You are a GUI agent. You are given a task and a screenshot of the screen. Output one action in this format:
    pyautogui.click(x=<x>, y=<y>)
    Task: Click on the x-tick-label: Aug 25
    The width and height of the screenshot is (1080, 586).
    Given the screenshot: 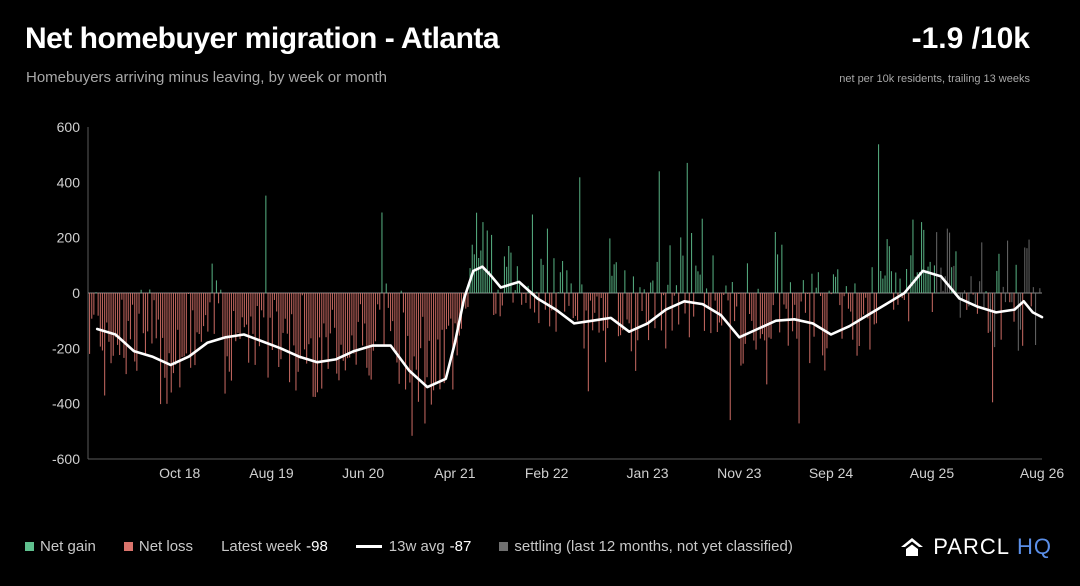 What is the action you would take?
    pyautogui.click(x=932, y=473)
    